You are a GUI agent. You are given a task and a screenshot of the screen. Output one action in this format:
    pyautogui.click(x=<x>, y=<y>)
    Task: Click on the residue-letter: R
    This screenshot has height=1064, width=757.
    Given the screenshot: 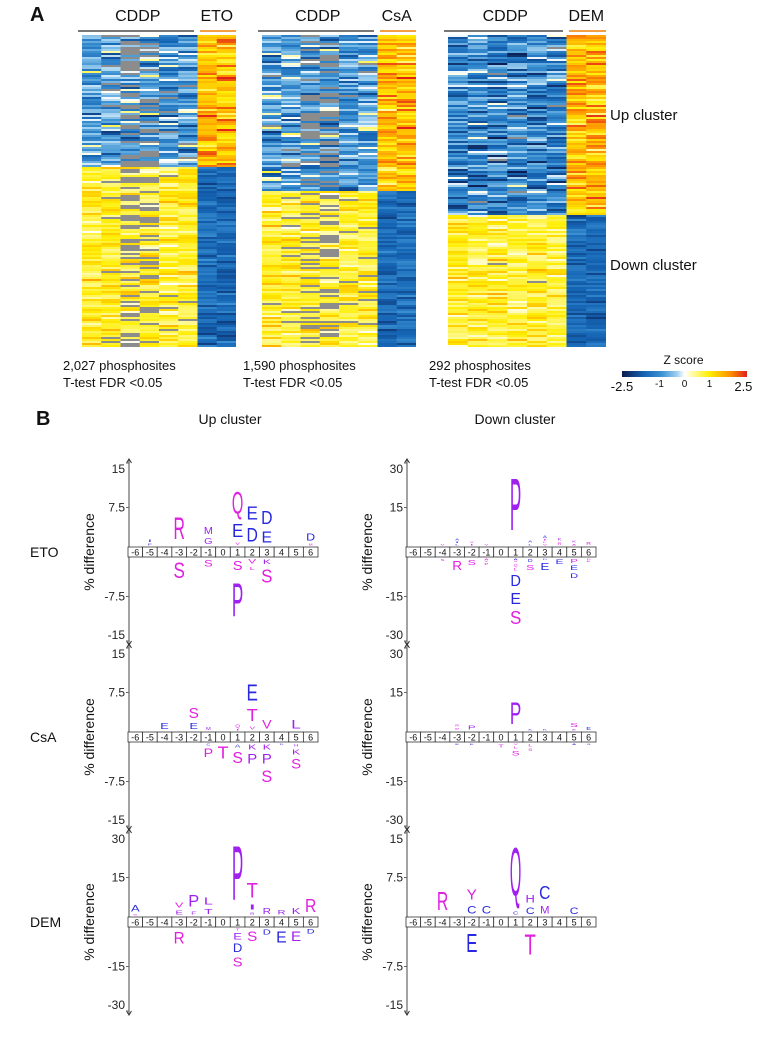 What is the action you would take?
    pyautogui.click(x=267, y=911)
    